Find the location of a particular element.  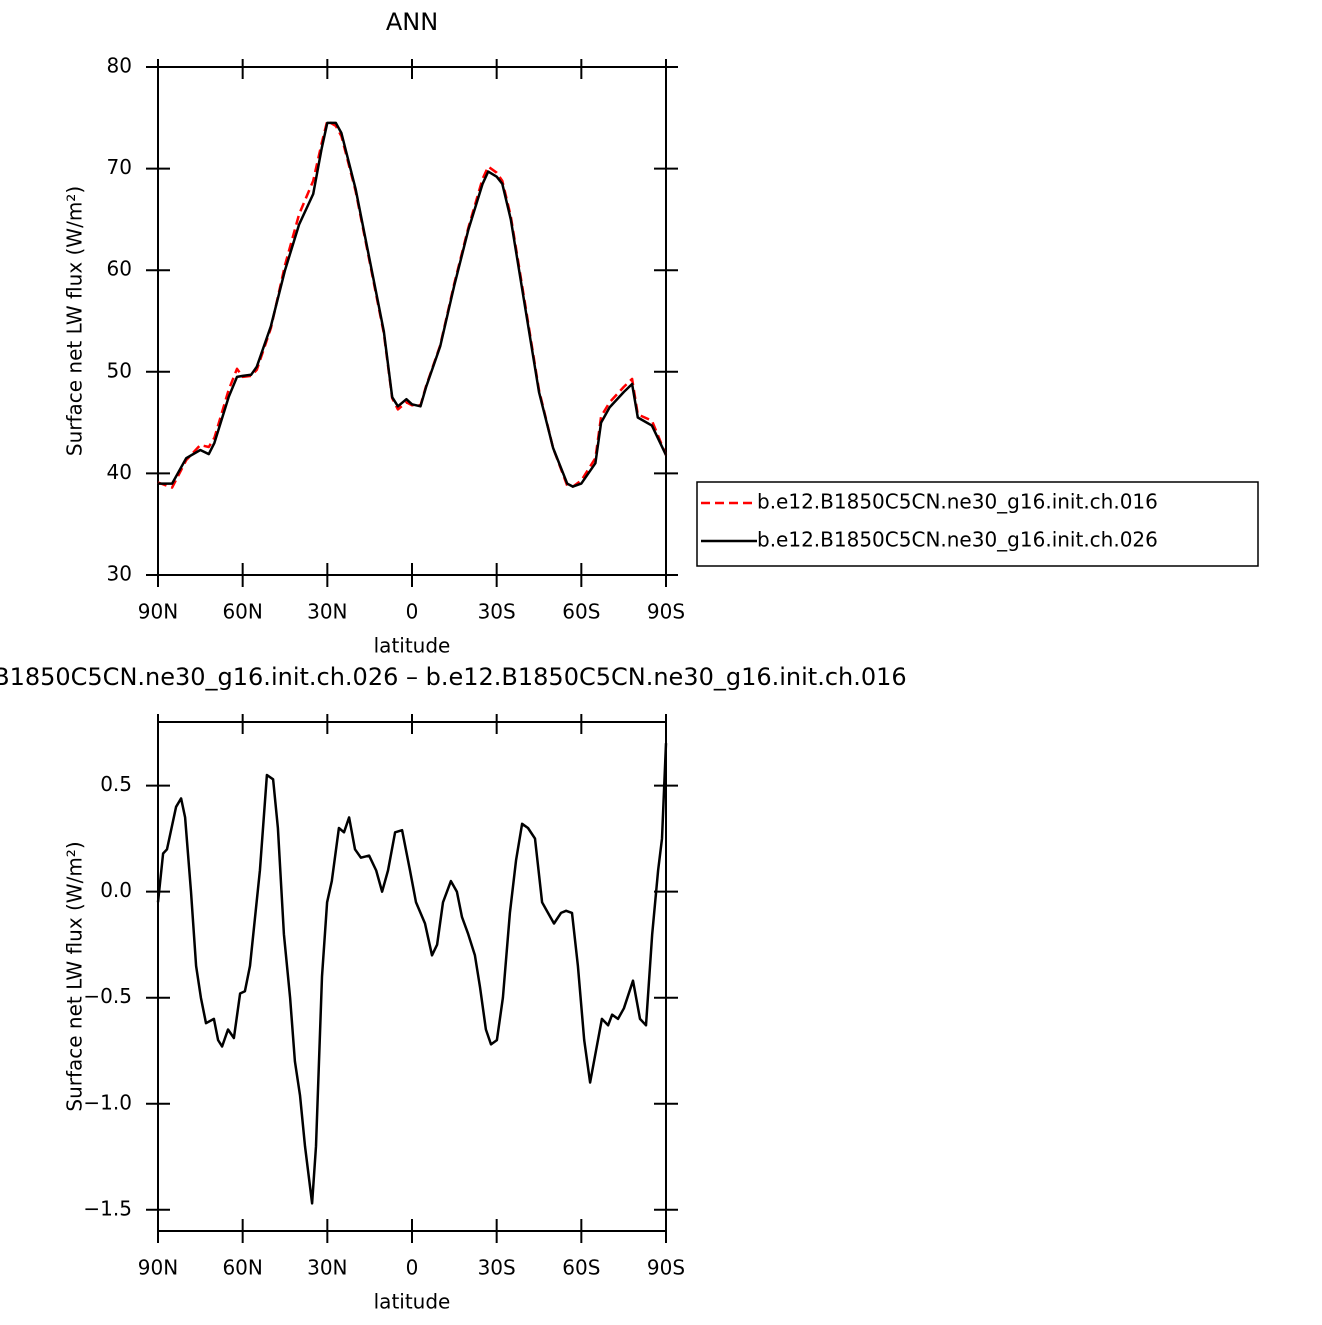

legend-box is located at coordinates (977, 524).